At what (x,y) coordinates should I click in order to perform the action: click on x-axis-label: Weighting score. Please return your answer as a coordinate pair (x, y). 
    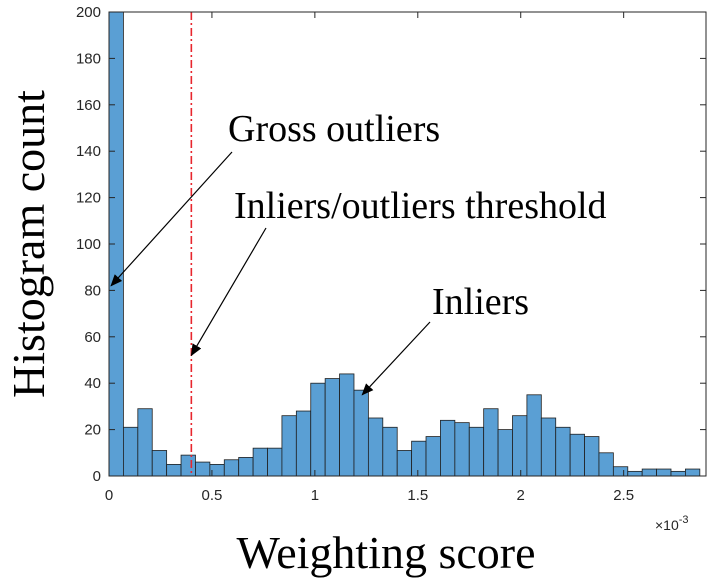
    Looking at the image, I should click on (385, 552).